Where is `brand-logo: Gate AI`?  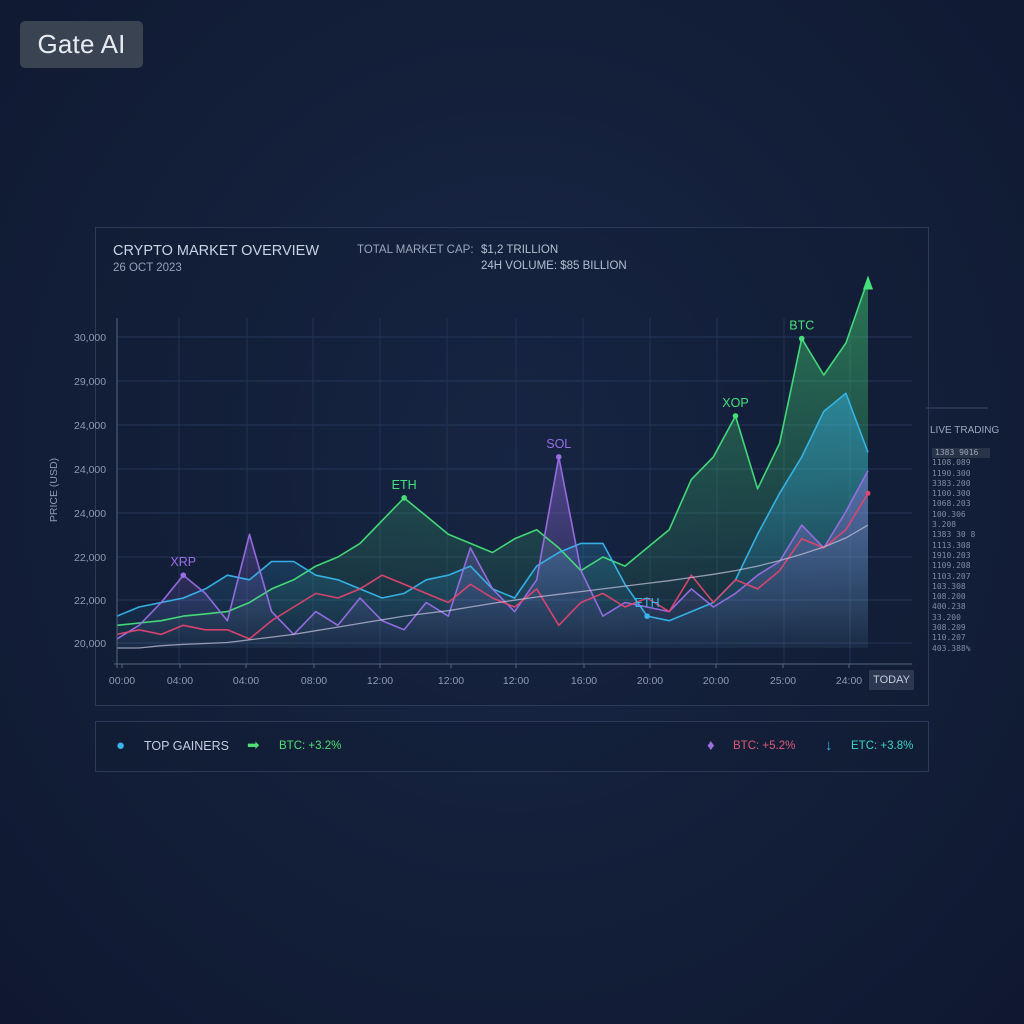
brand-logo: Gate AI is located at coordinates (81, 44).